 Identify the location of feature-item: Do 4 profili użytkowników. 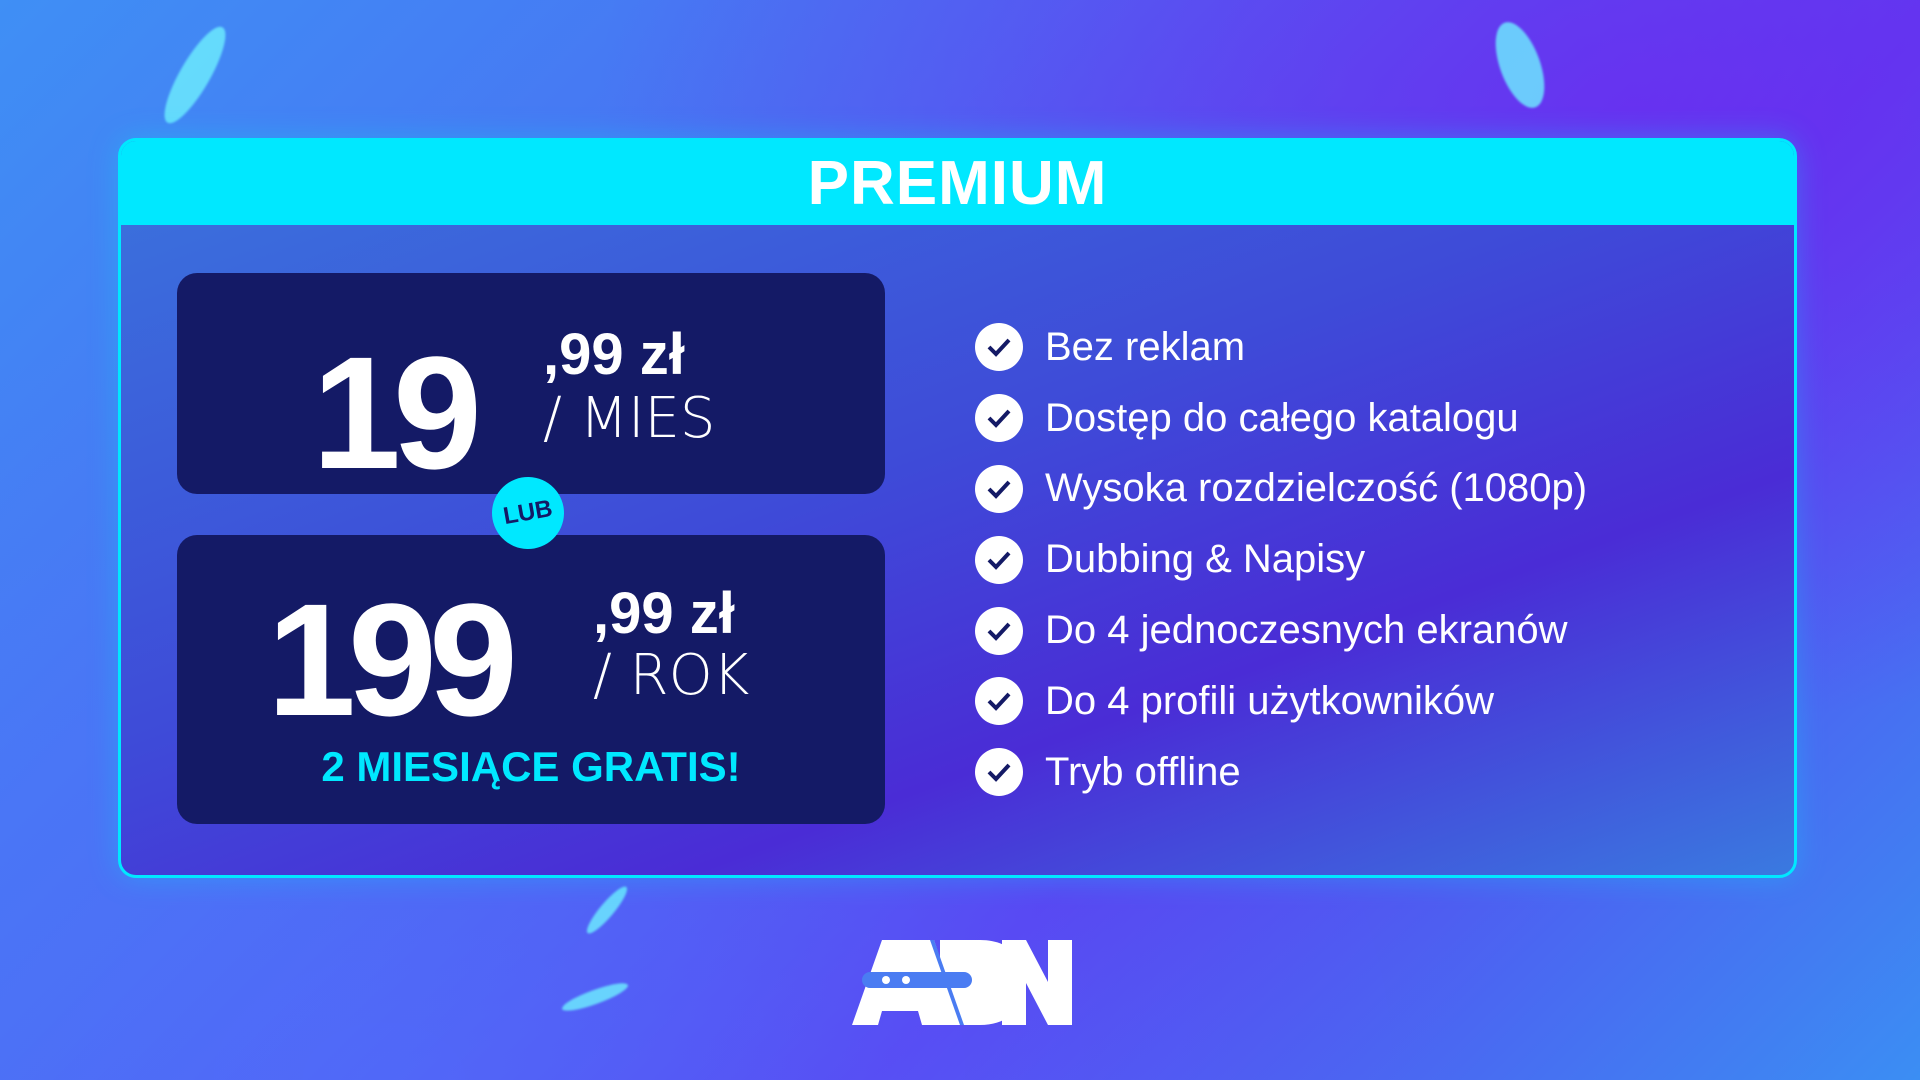
(1281, 701).